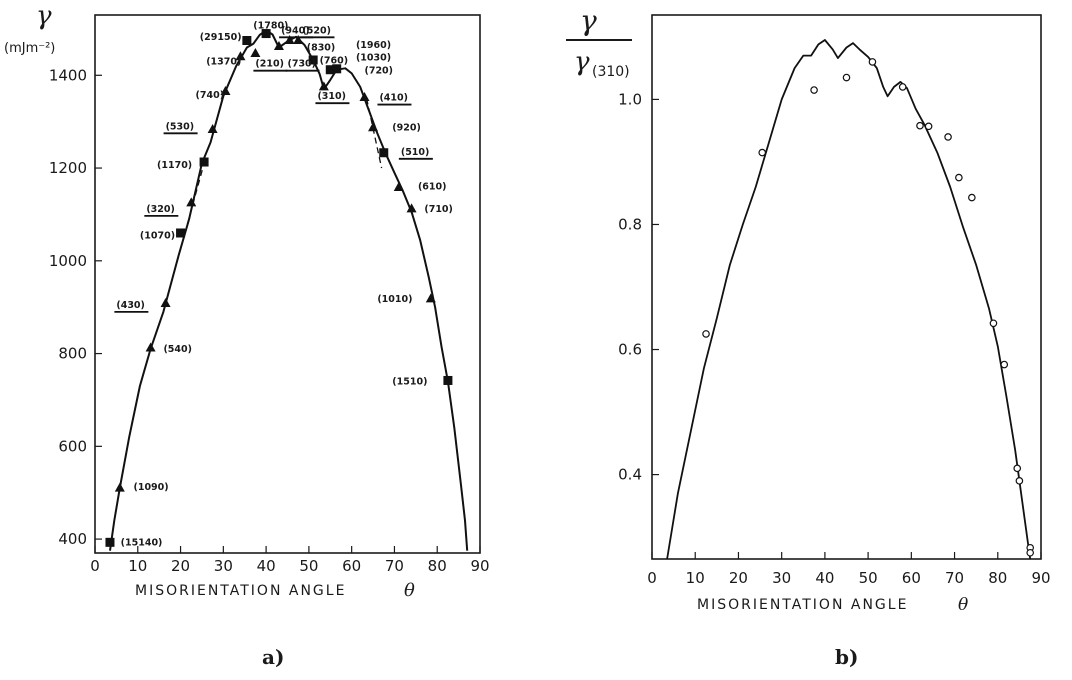 The image size is (1072, 680). I want to click on panel-a-plane-label: (1010), so click(394, 299).